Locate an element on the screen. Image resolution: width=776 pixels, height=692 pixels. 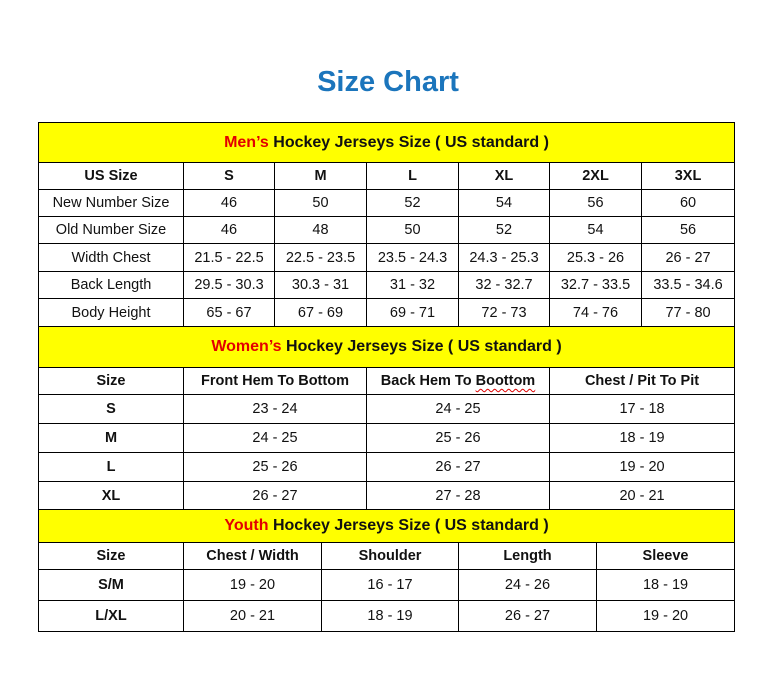
column-header: Back Hem To Boottom is located at coordinates (458, 381).